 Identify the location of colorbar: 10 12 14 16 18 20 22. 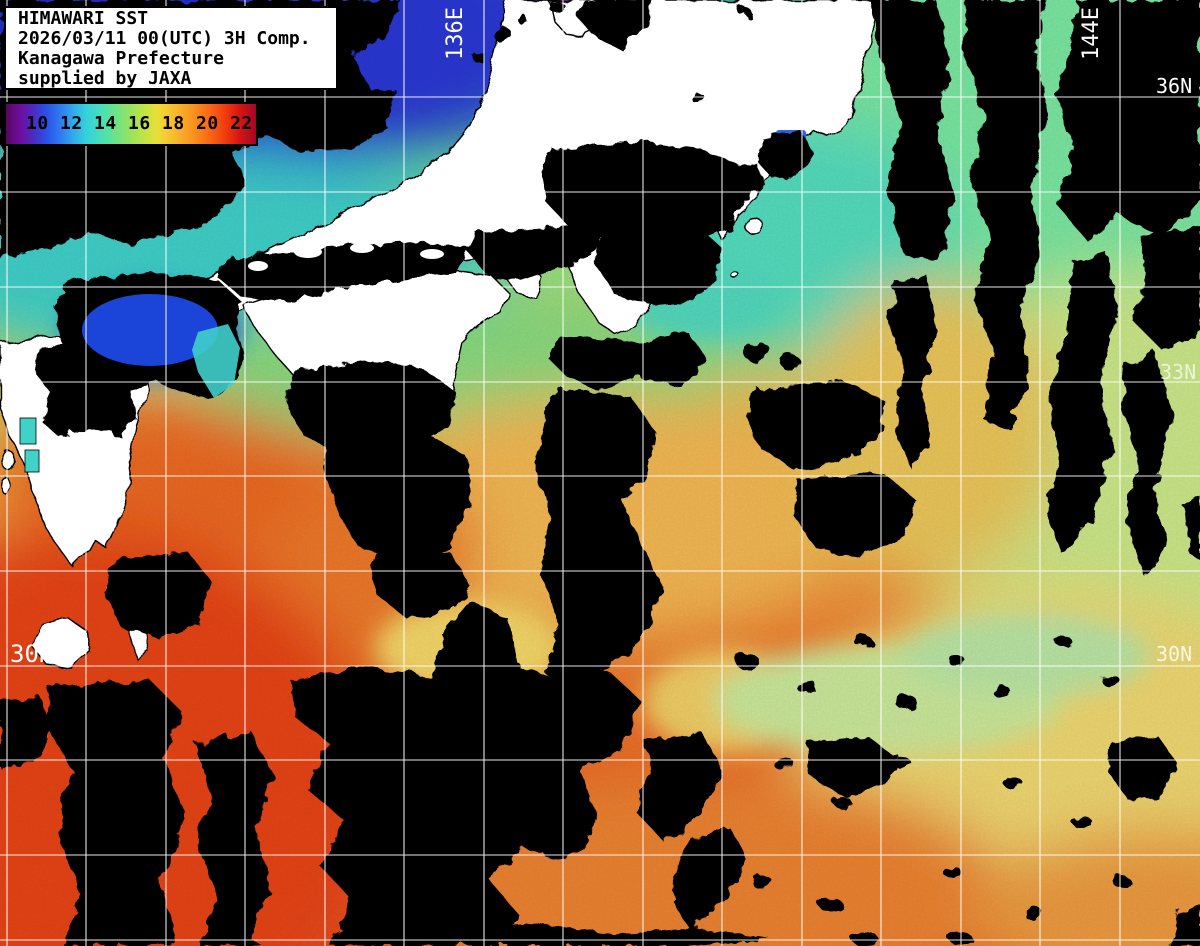
(131, 124).